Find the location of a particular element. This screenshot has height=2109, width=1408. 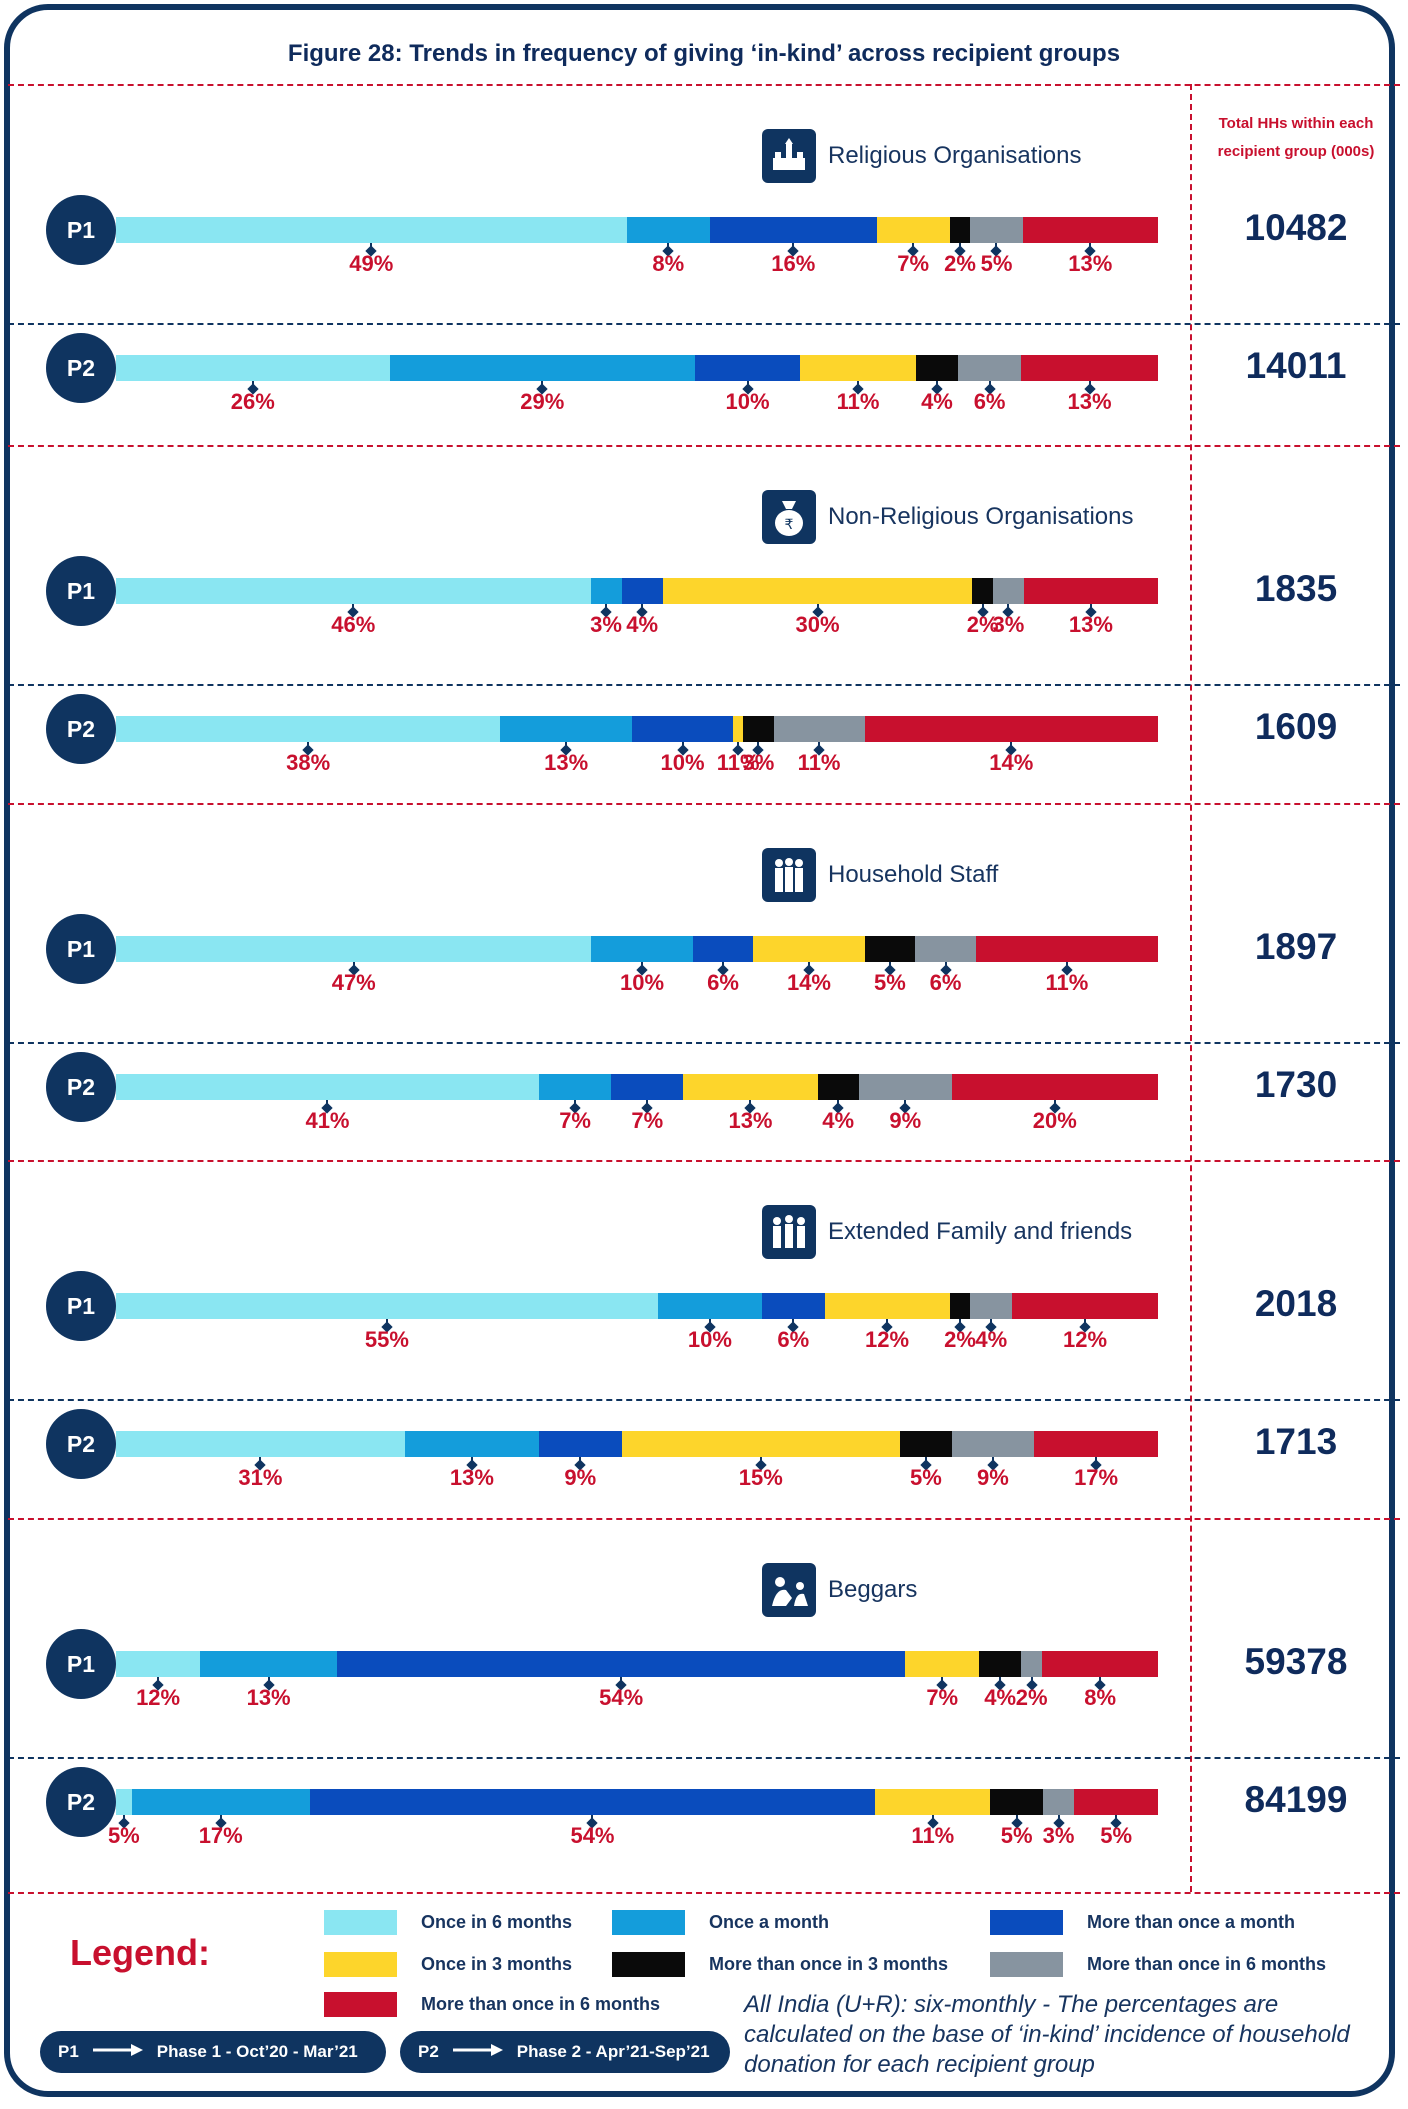

data-label: 49% is located at coordinates (371, 263).